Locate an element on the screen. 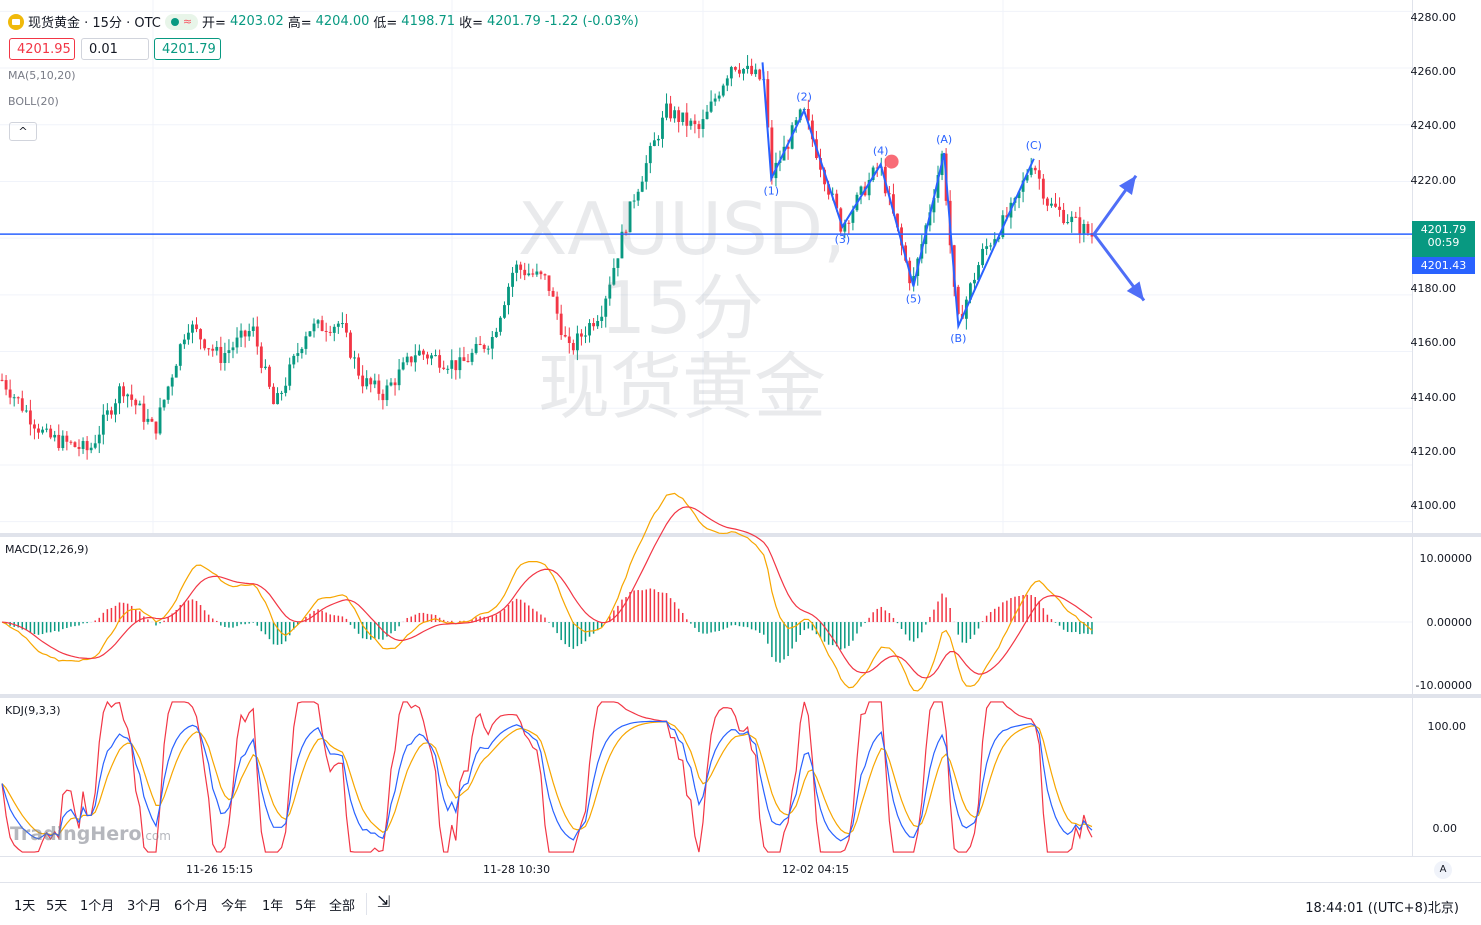  bearish-arrow-head is located at coordinates (1135, 291).